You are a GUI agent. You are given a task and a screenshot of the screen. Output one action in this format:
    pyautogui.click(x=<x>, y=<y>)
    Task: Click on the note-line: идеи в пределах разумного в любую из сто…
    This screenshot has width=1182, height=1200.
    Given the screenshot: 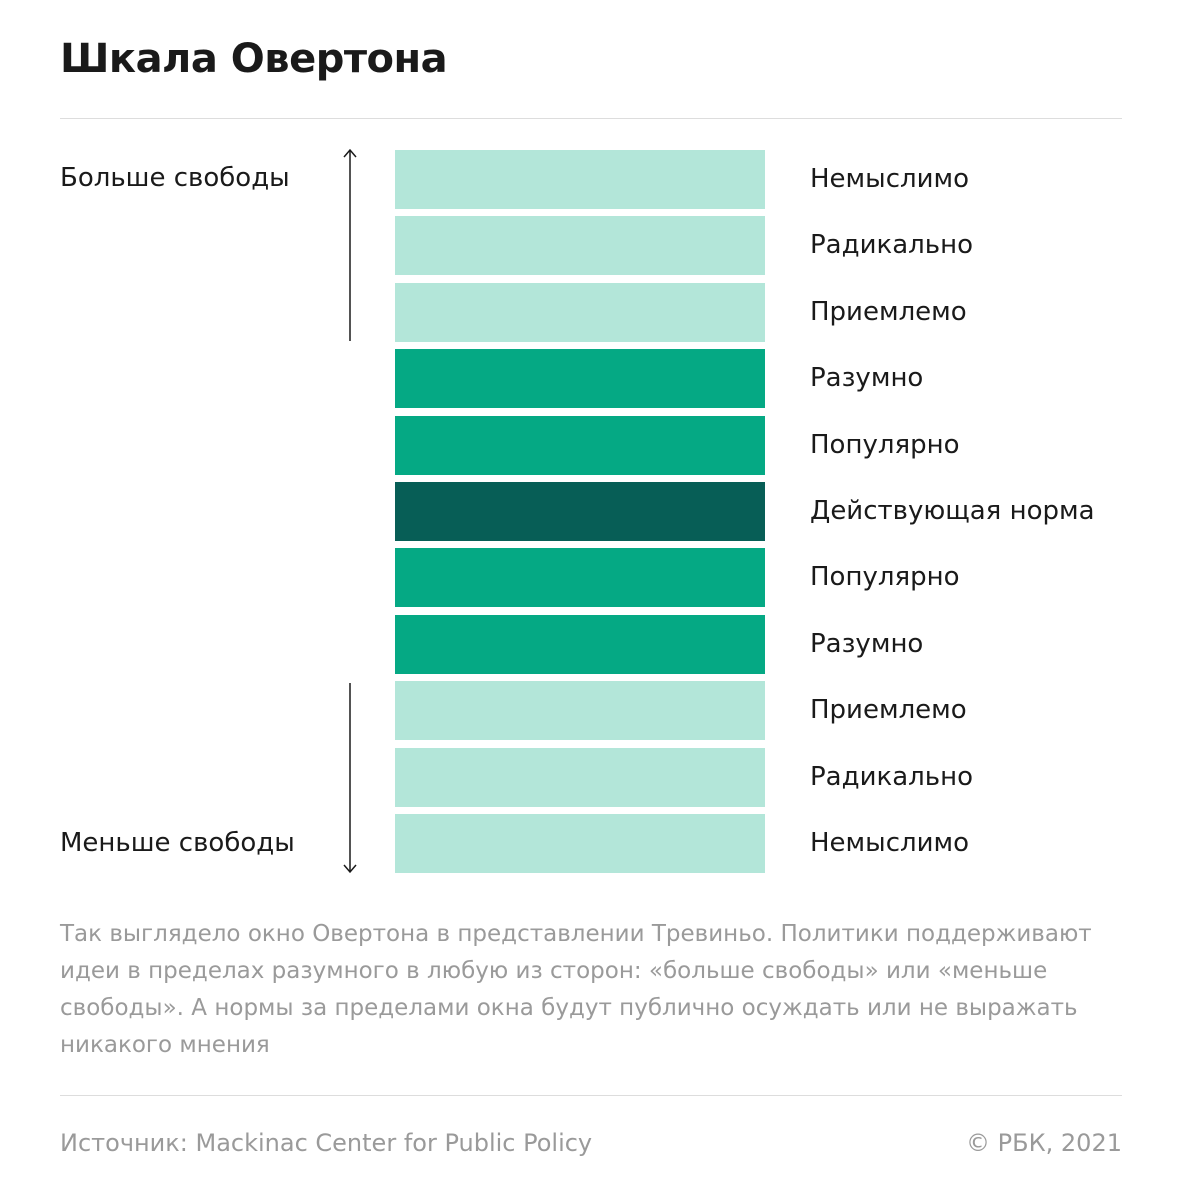 What is the action you would take?
    pyautogui.click(x=554, y=971)
    